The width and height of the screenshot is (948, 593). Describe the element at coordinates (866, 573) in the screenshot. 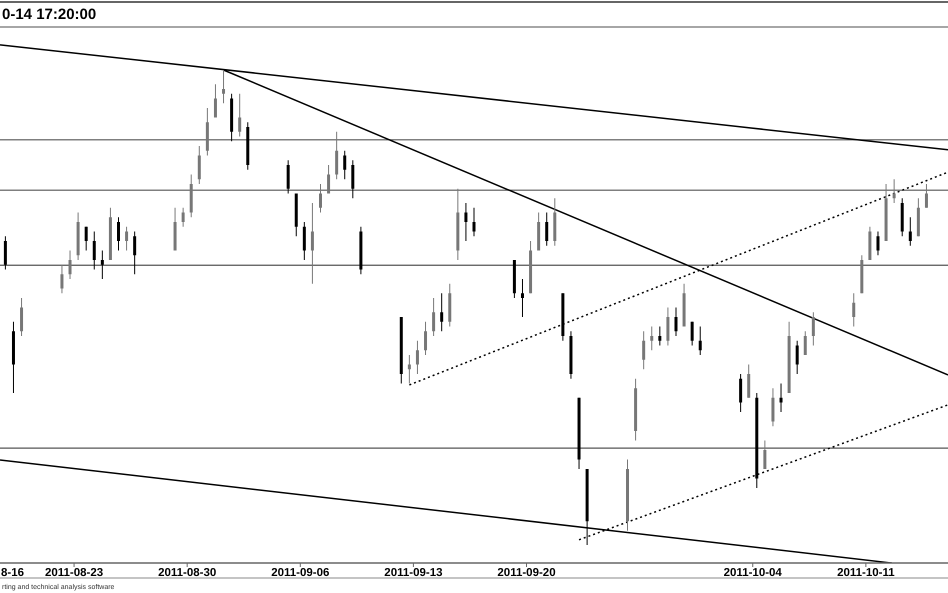

I see `x-tick-label: 2011-10-11` at that location.